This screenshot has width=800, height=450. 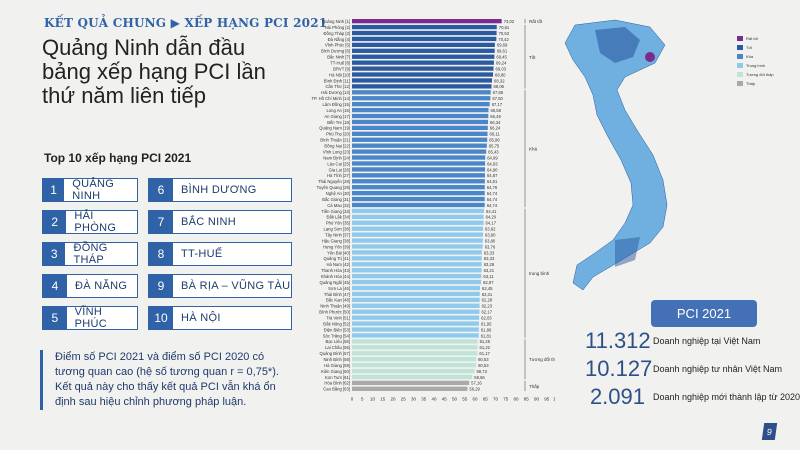 I want to click on bar-value: 66,24, so click(x=495, y=128).